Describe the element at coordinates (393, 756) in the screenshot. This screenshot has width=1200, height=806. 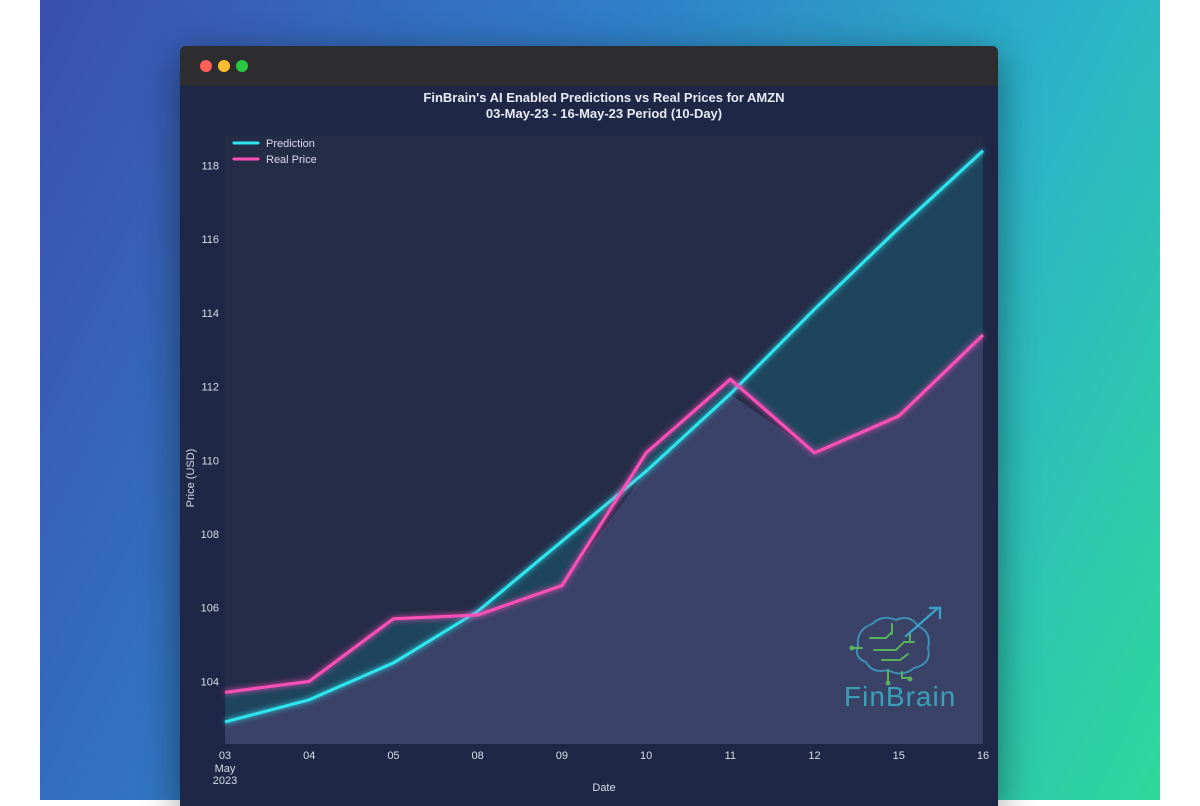
I see `x-tick-label: 05` at that location.